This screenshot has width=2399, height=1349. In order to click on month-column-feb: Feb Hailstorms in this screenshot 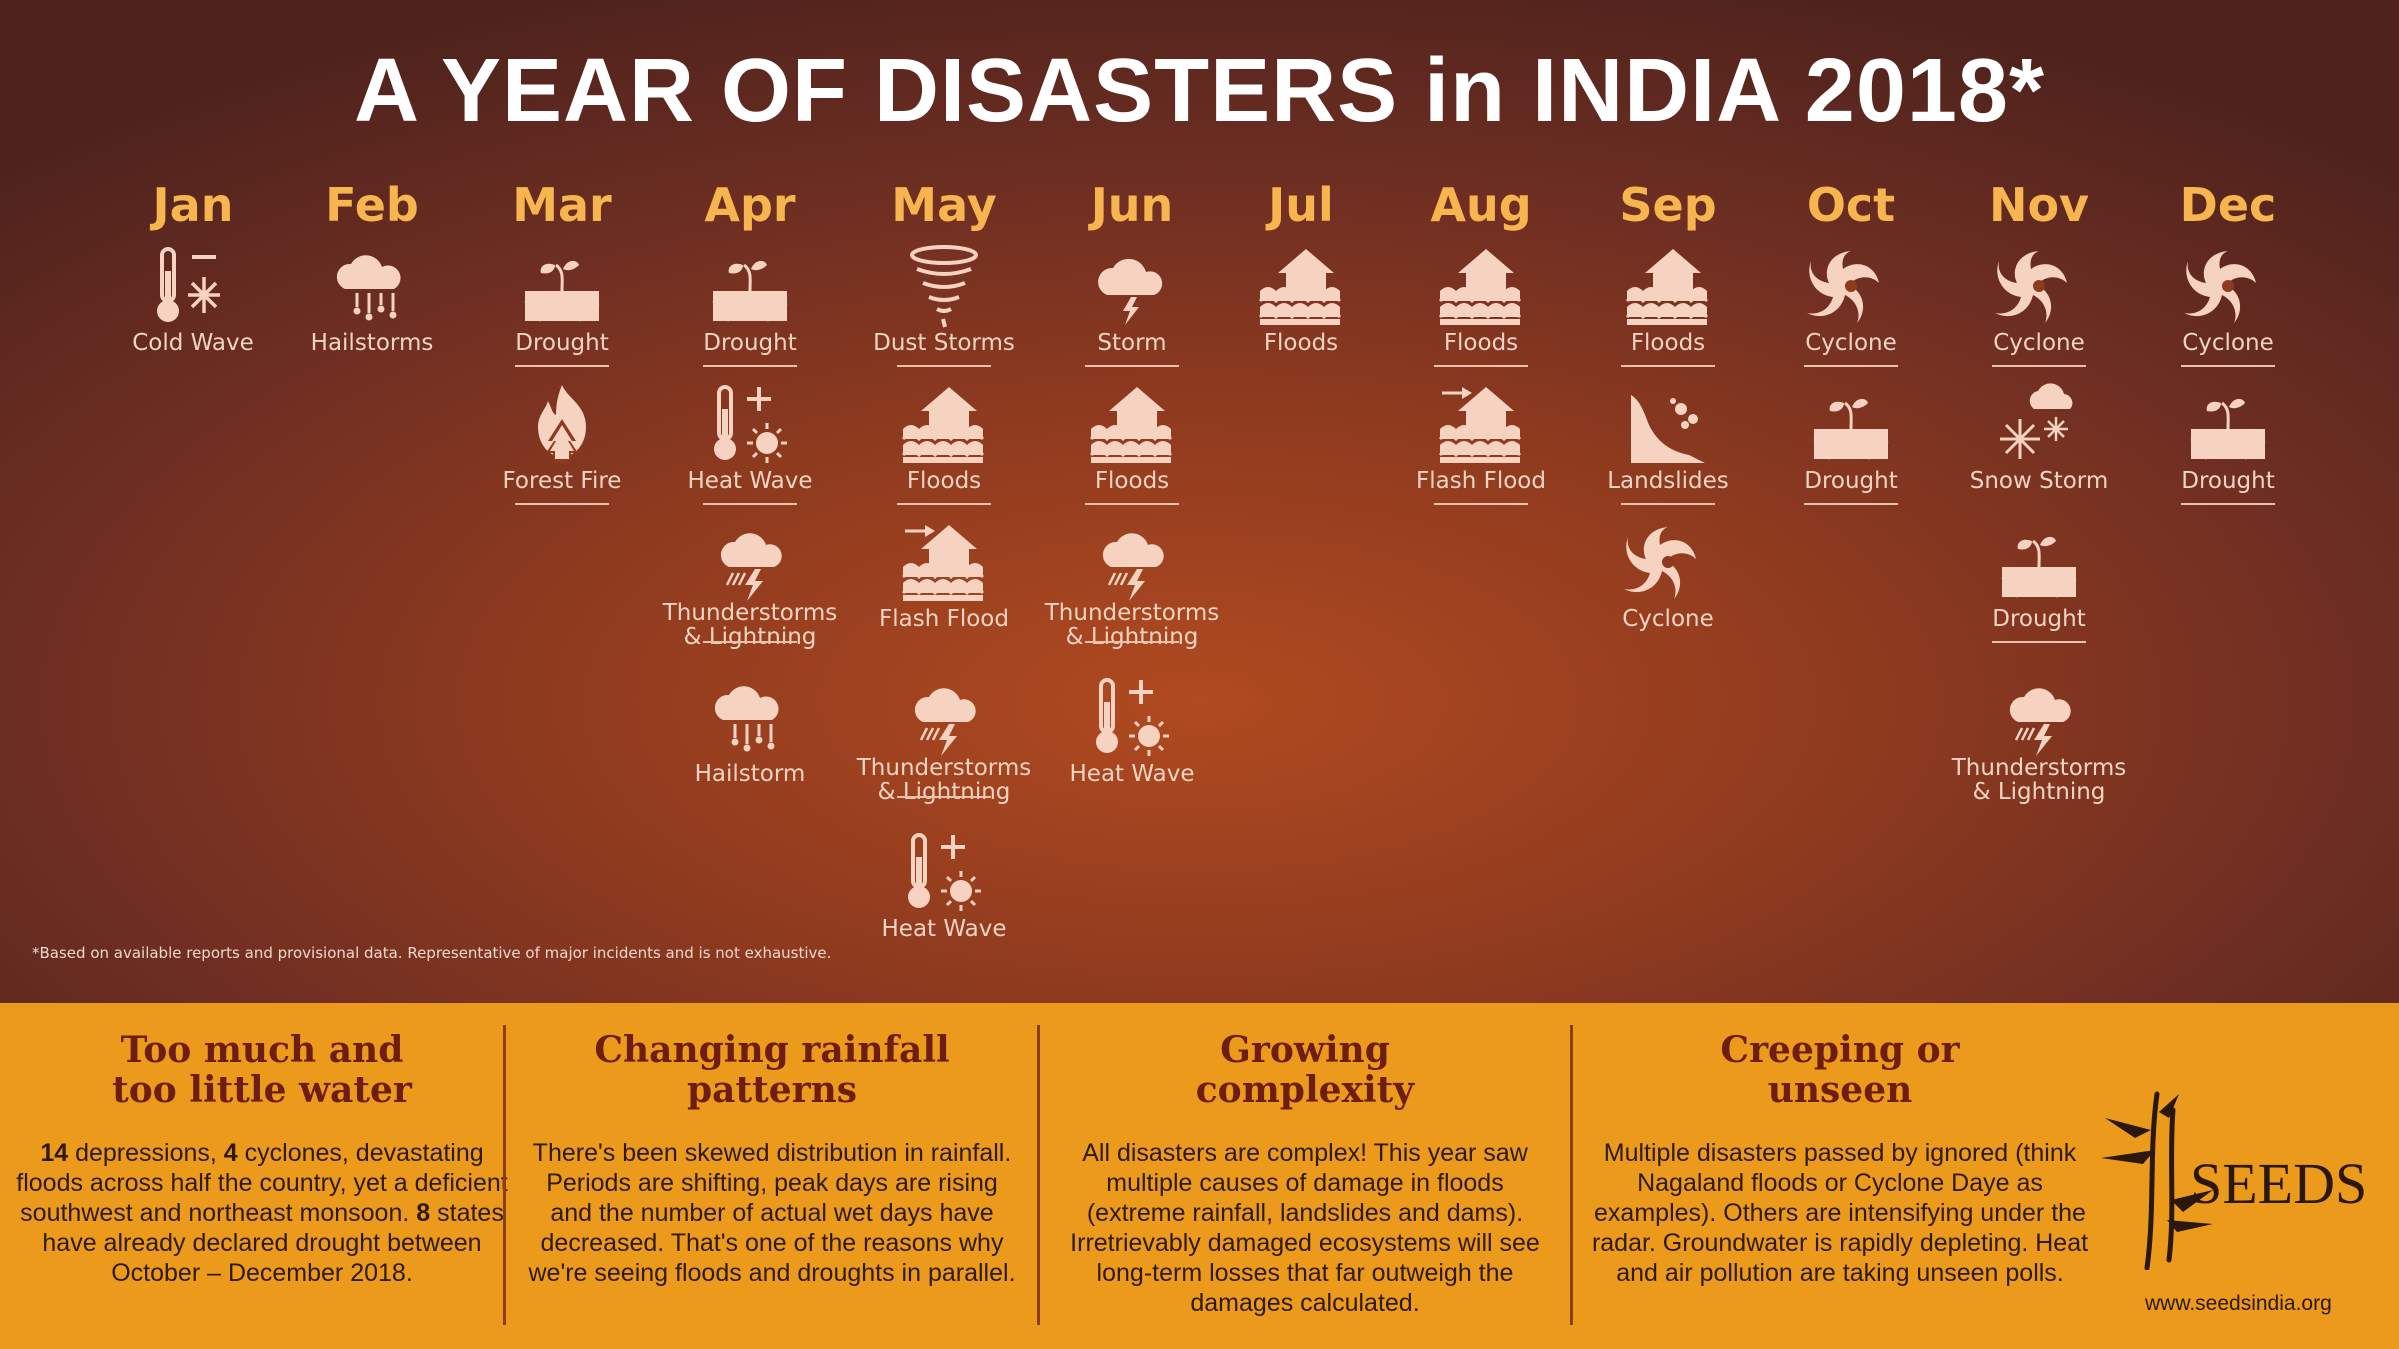, I will do `click(372, 274)`.